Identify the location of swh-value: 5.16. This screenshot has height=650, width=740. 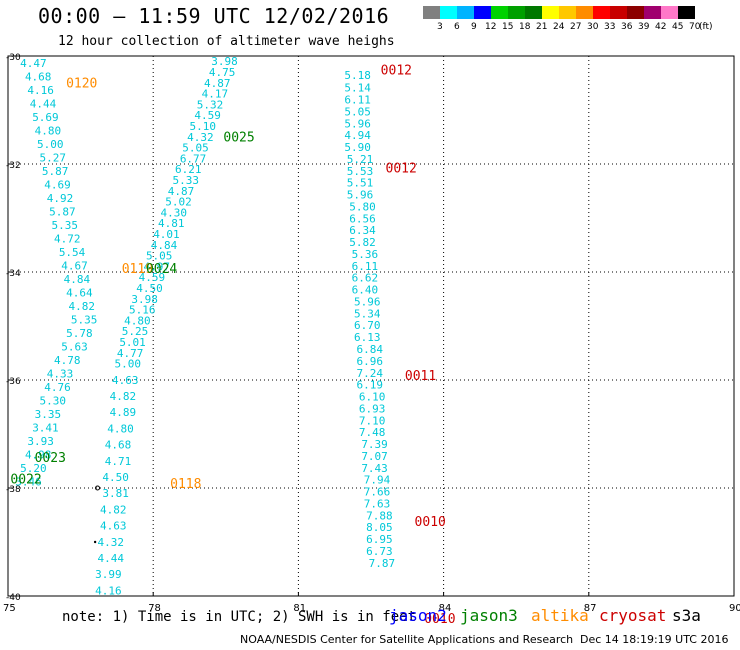
(142, 310).